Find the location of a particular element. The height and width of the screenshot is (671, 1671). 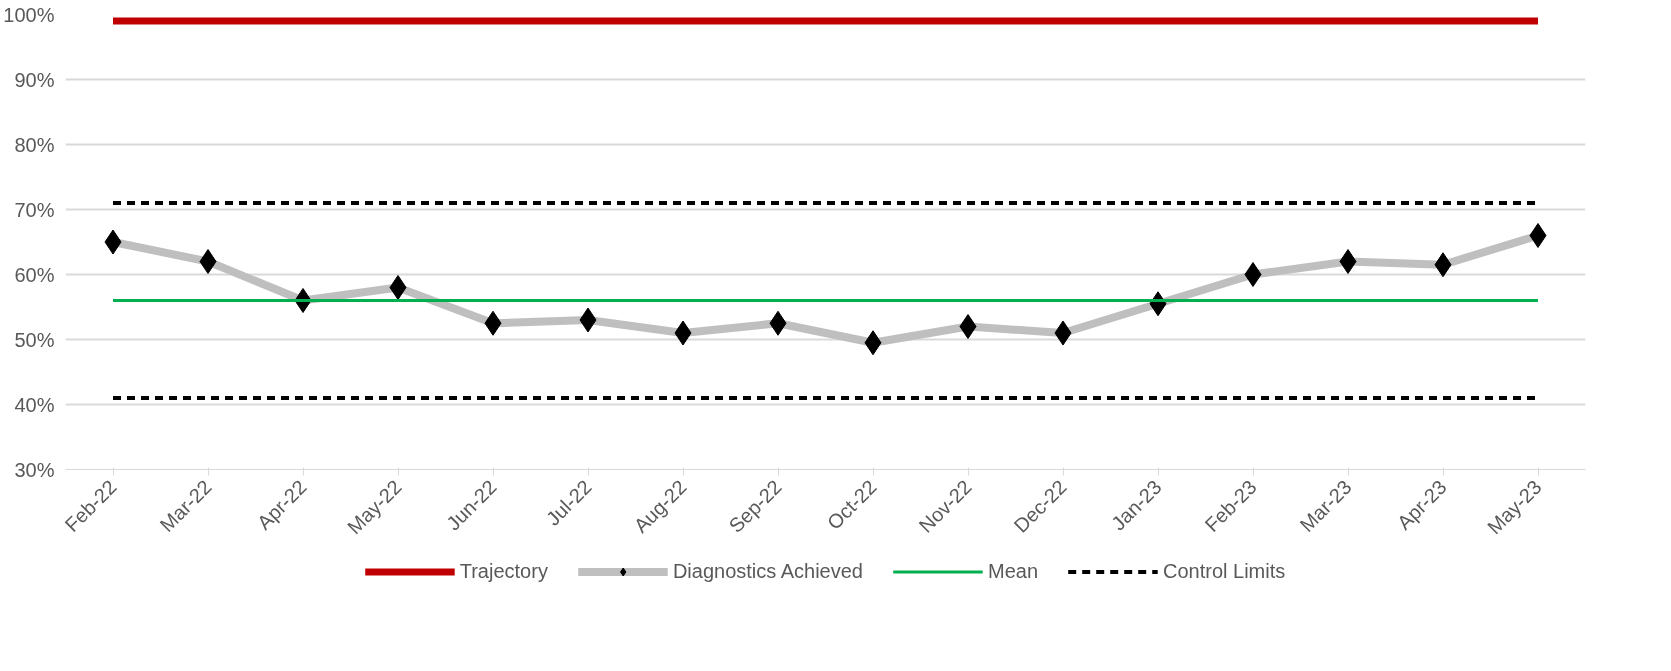

legend-label: Mean is located at coordinates (1013, 571).